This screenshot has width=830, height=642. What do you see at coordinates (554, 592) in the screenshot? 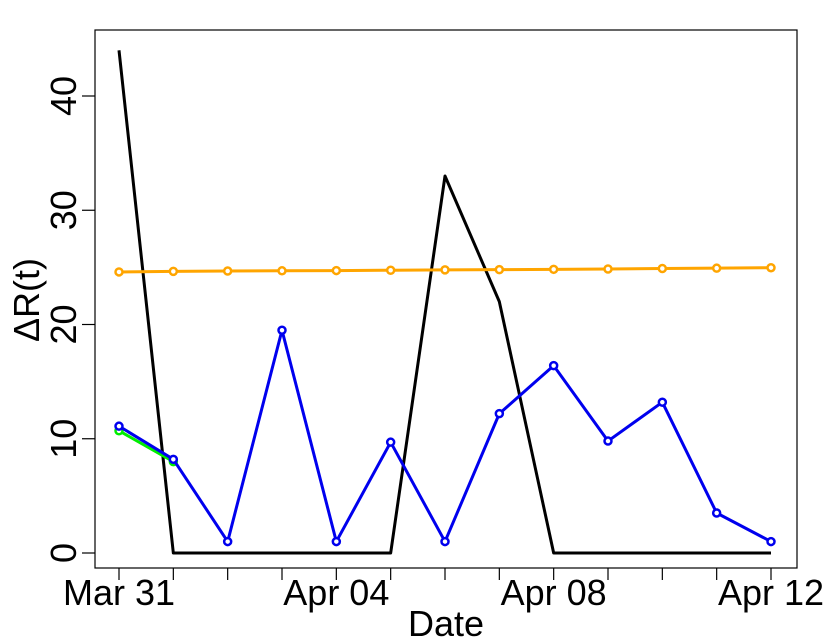
I see `x-tick-label: Apr 08` at bounding box center [554, 592].